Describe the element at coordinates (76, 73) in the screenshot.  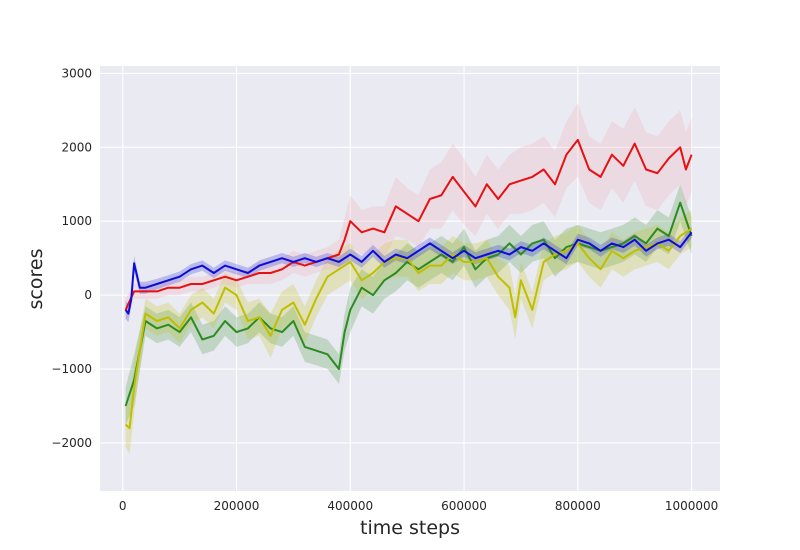
I see `y-tick-label: 3000` at that location.